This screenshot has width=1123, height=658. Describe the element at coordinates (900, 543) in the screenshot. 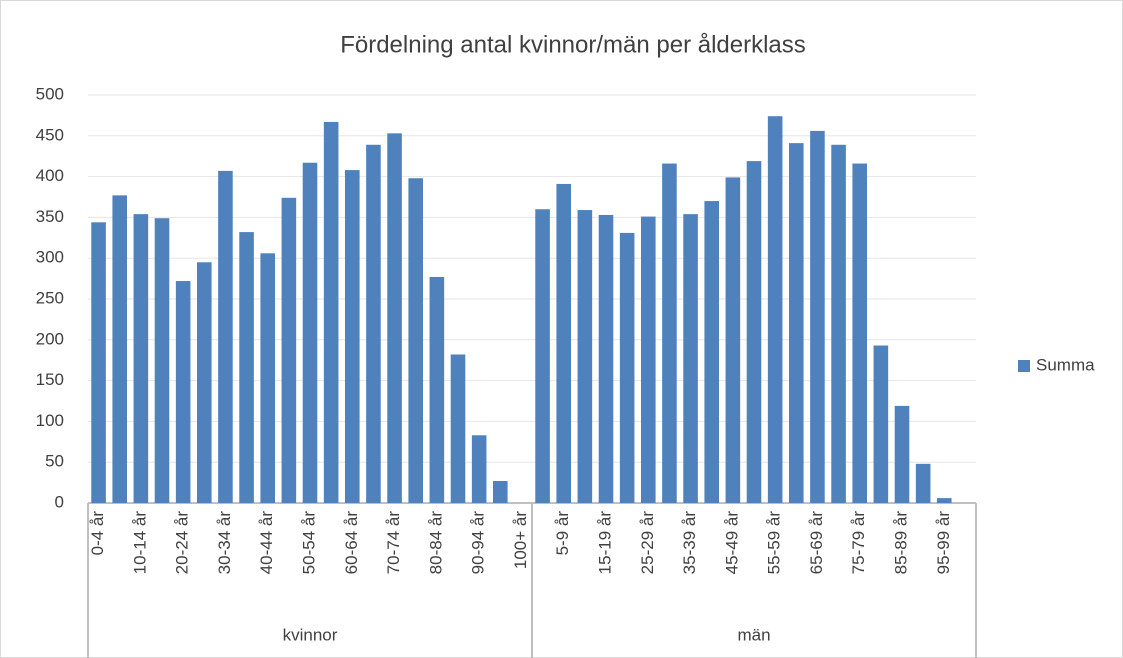

I see `x-tick-label: 85-89 år` at that location.